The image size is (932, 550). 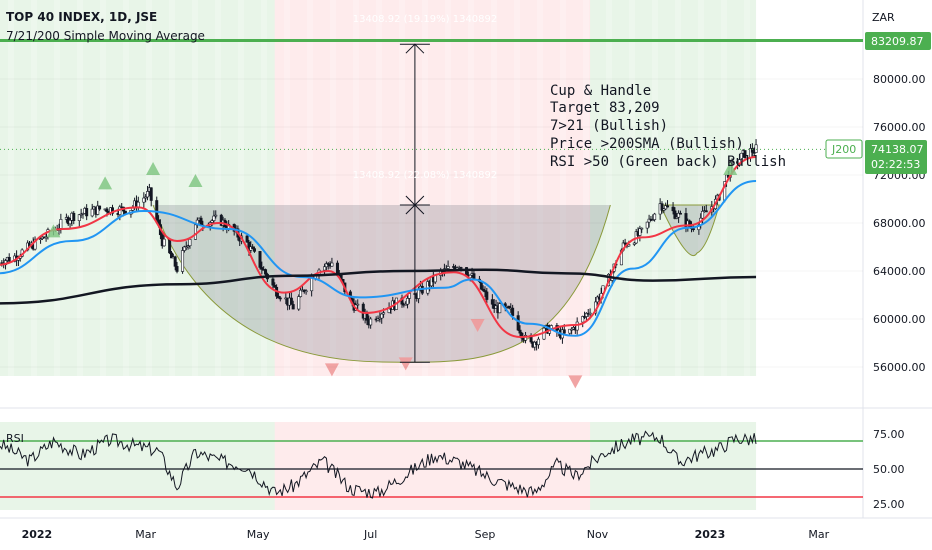 I want to click on rsi-title: RSI, so click(x=15, y=438).